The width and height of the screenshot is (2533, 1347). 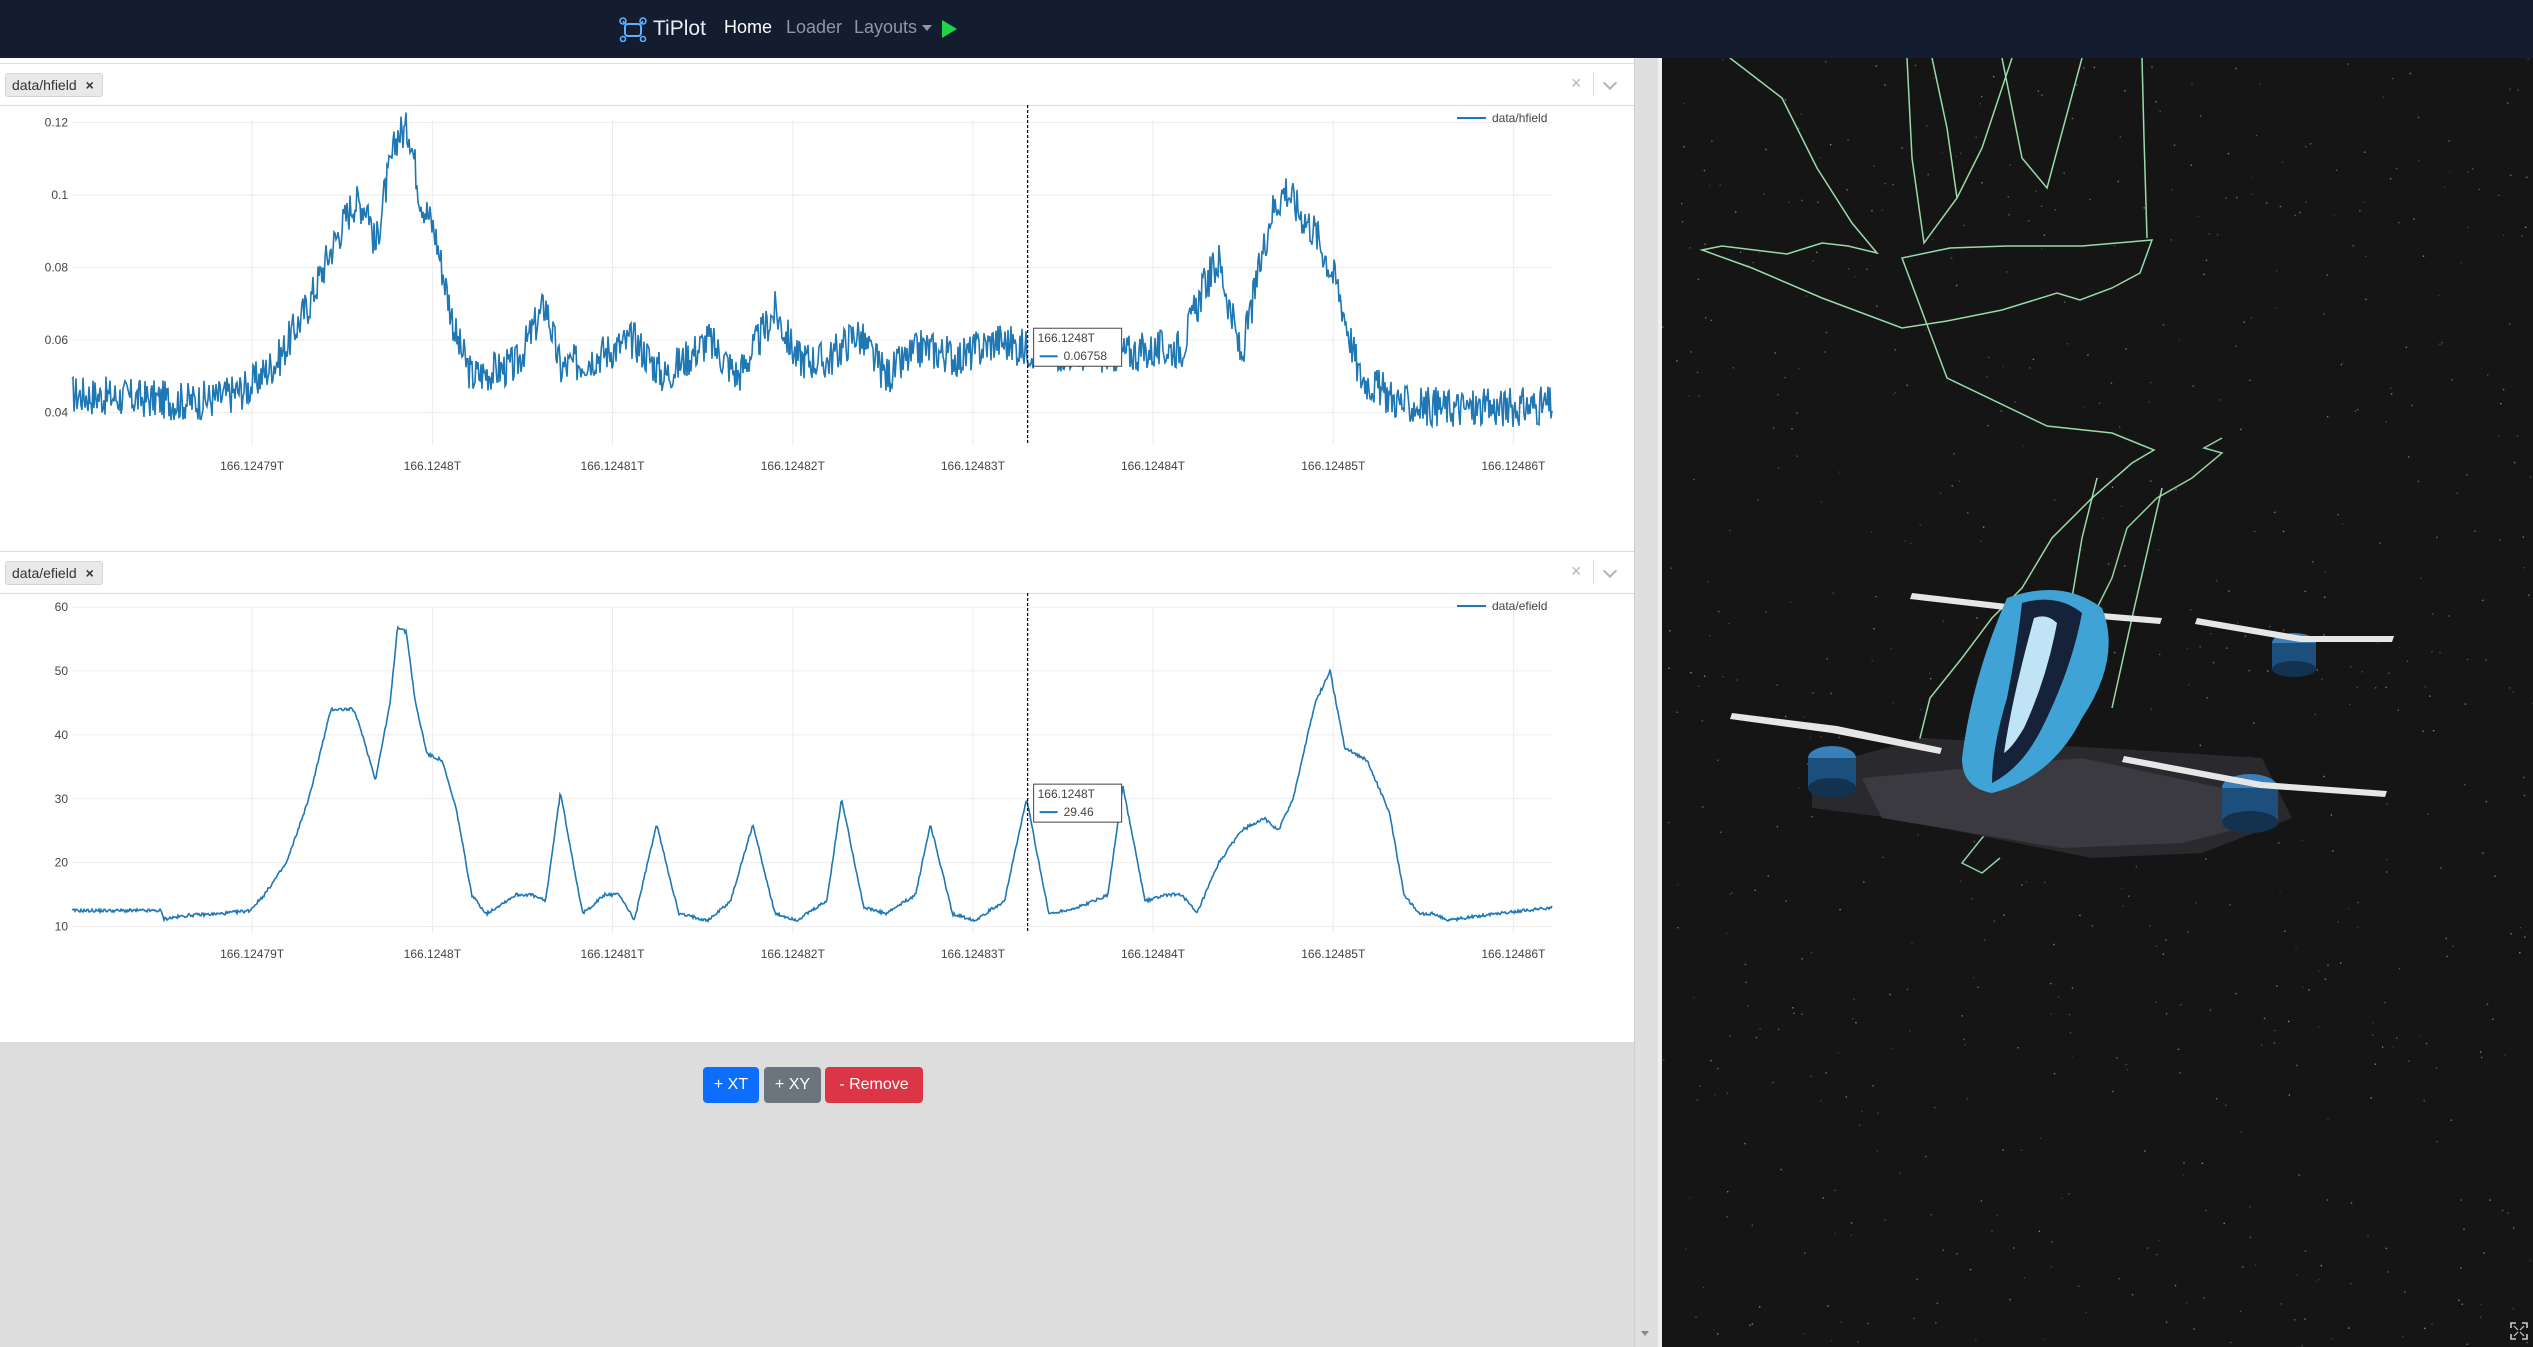 What do you see at coordinates (54, 85) in the screenshot?
I see `plot-tab-hfield: data/hfield ×` at bounding box center [54, 85].